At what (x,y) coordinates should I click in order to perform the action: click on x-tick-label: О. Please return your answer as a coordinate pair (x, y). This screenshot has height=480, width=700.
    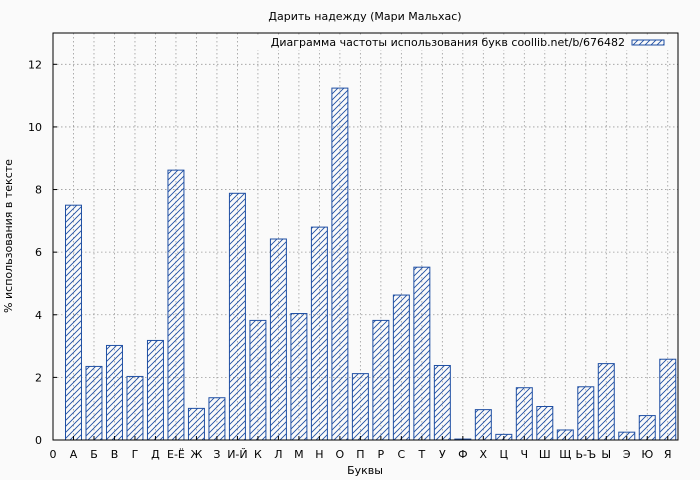
    Looking at the image, I should click on (340, 454).